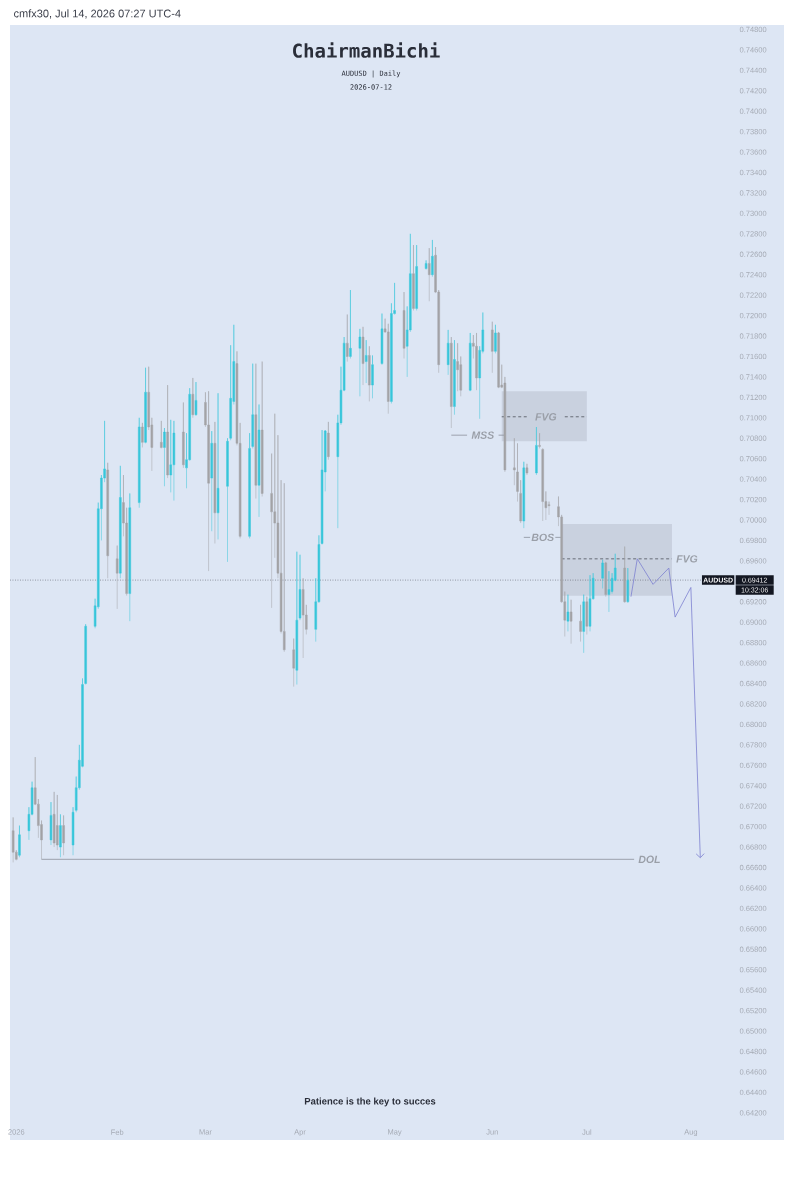 The image size is (793, 1200). Describe the element at coordinates (542, 537) in the screenshot. I see `series-label: BOS` at that location.